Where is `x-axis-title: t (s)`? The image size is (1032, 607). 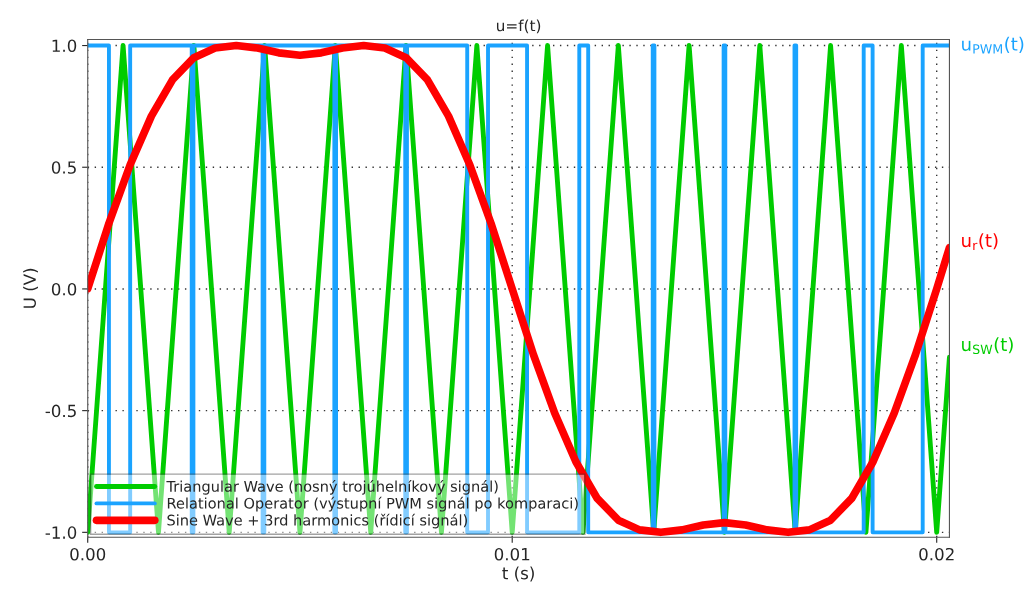 x-axis-title: t (s) is located at coordinates (518, 574).